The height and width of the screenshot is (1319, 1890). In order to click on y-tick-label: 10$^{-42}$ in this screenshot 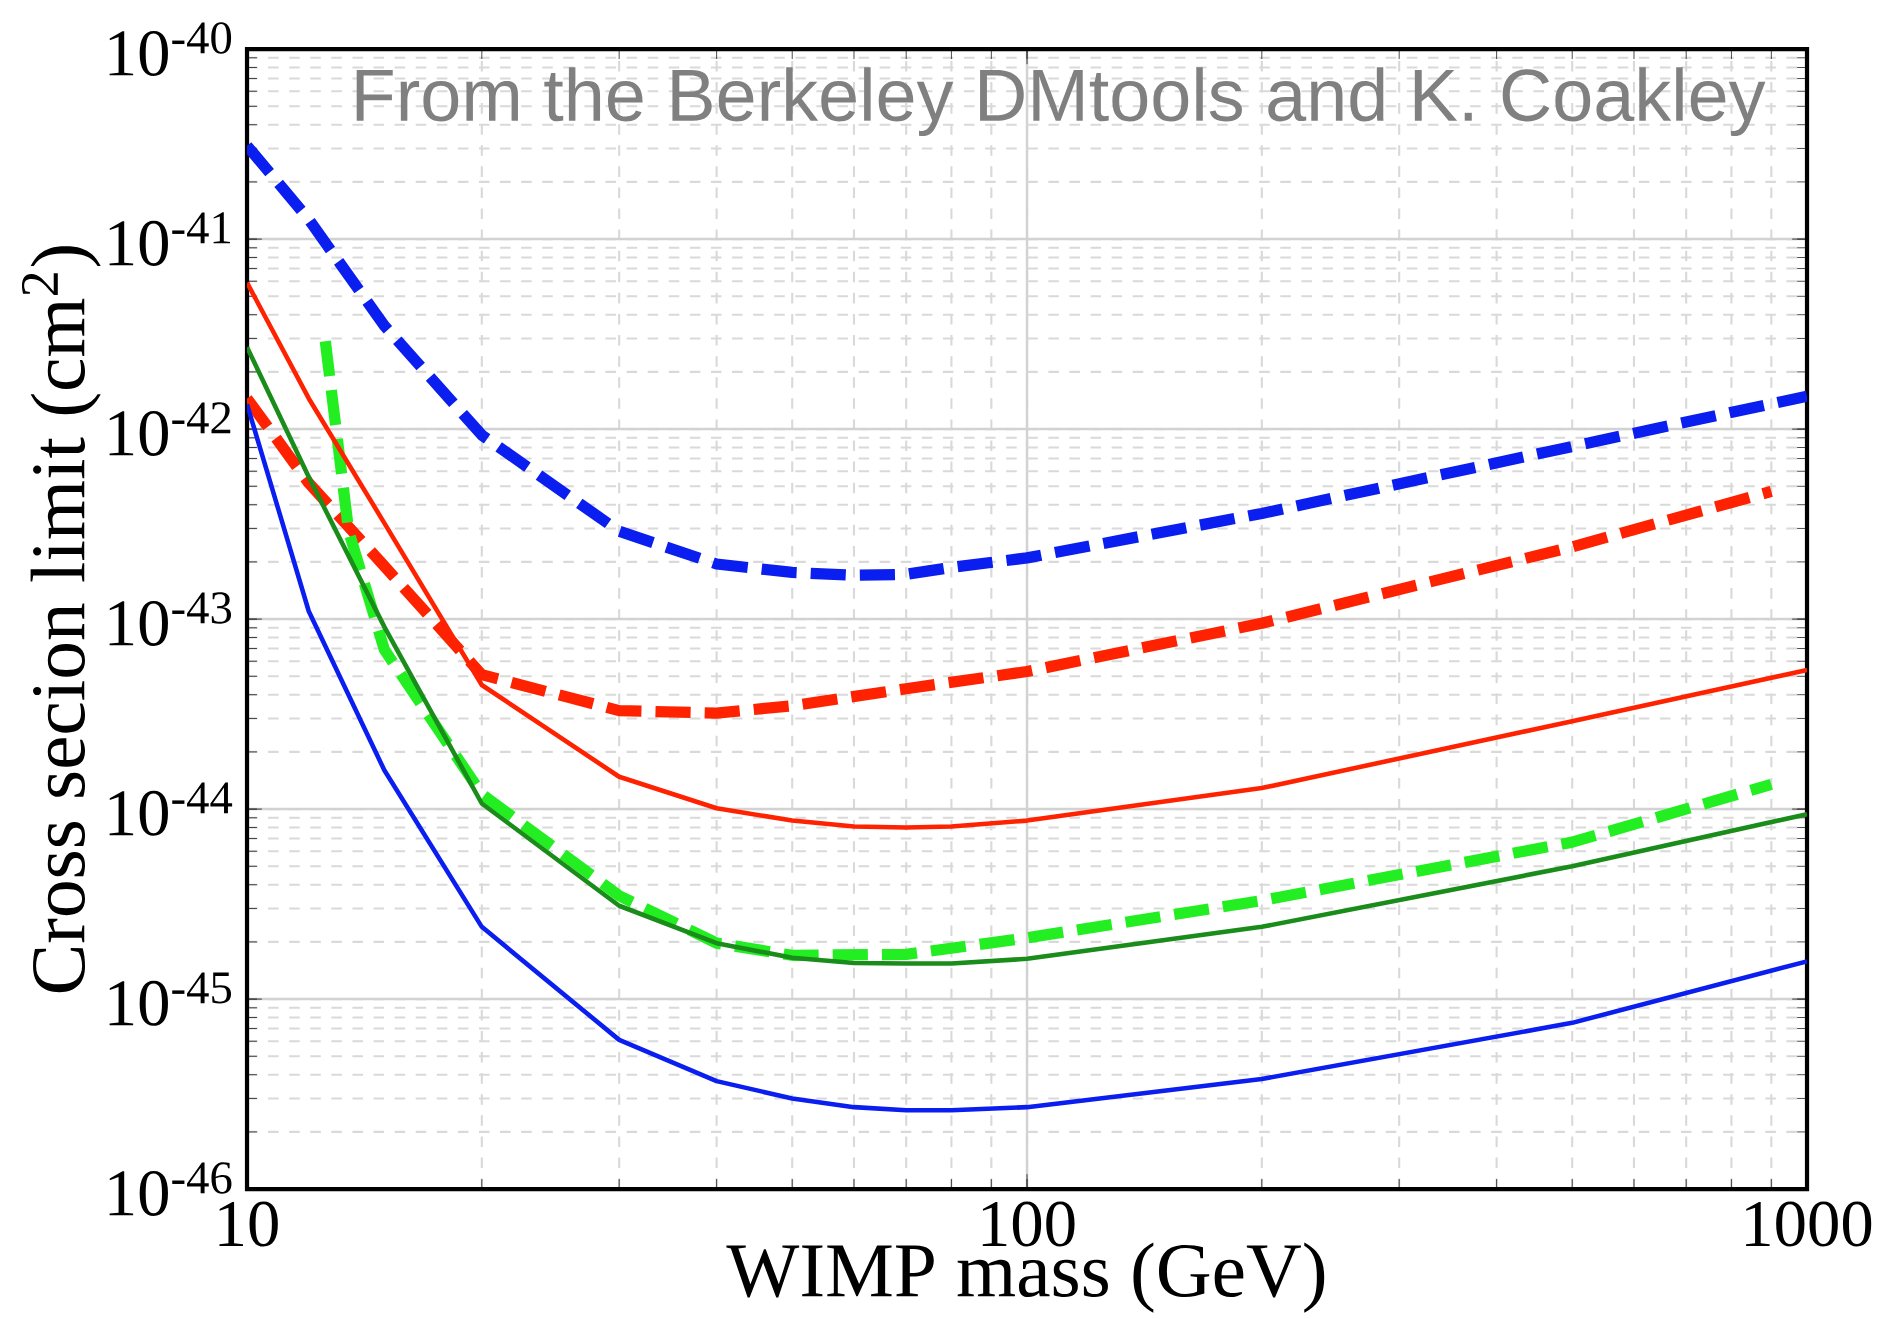, I will do `click(170, 429)`.